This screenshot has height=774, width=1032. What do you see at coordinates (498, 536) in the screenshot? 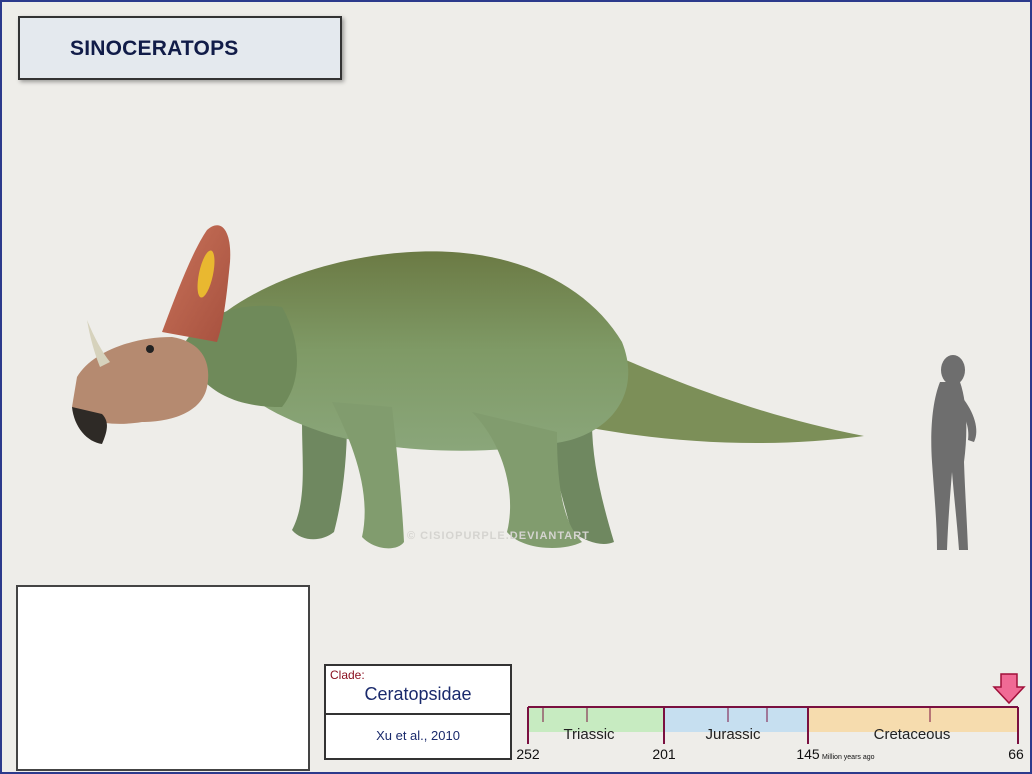
I see `watermark: © CISIOPURPLE.DEVIANTART` at bounding box center [498, 536].